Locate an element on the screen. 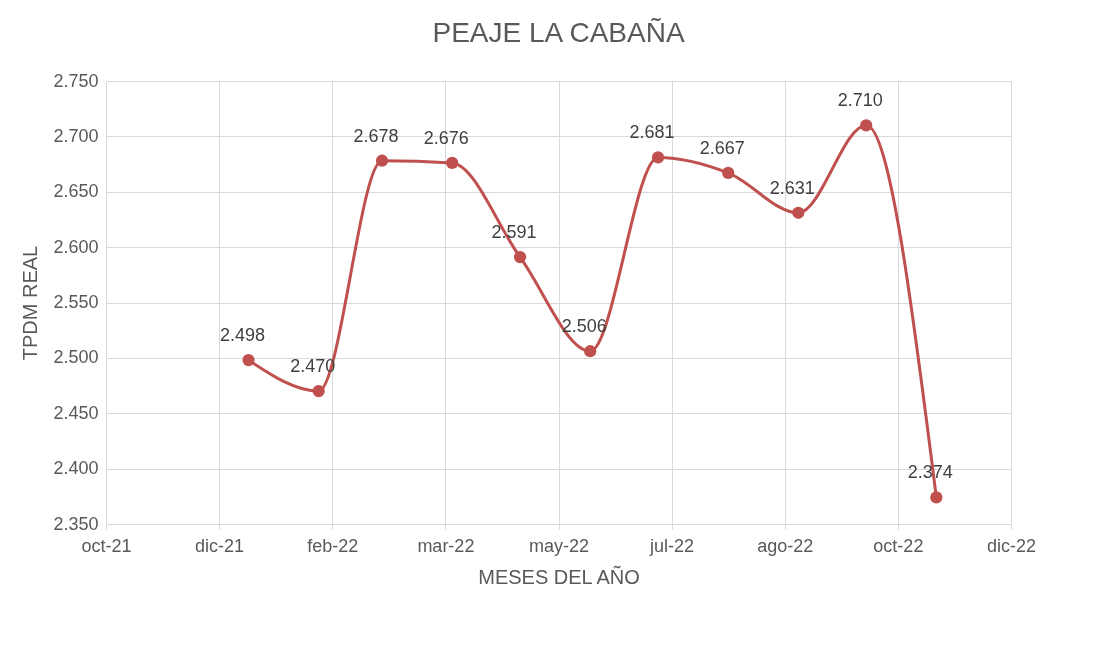 The height and width of the screenshot is (664, 1108). y-tick-label: 2.700 is located at coordinates (76, 135).